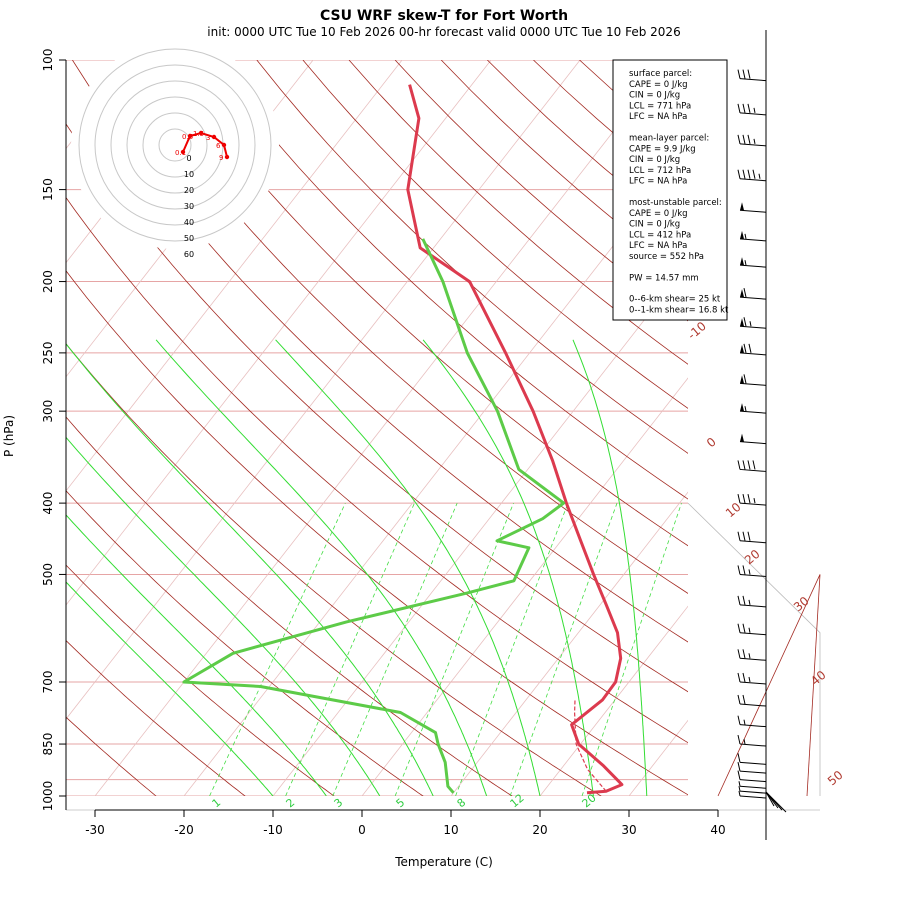 This screenshot has height=900, width=900. What do you see at coordinates (658, 246) in the screenshot?
I see `info-line: LFC = NA hPa` at bounding box center [658, 246].